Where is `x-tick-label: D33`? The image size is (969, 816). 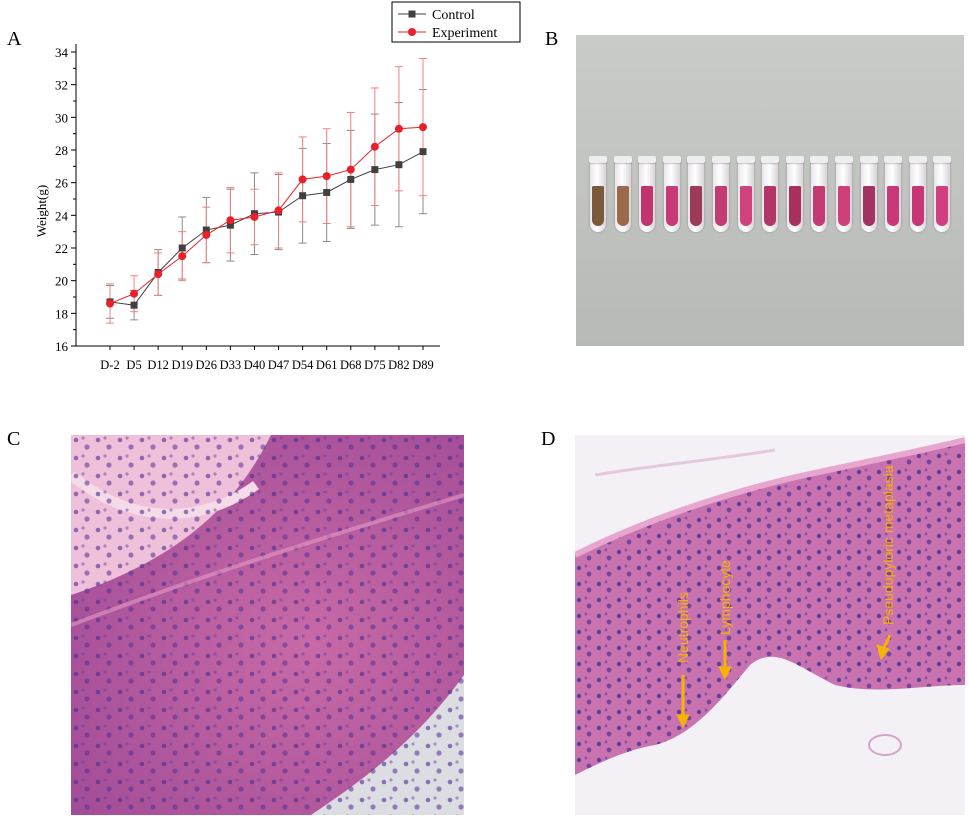 x-tick-label: D33 is located at coordinates (231, 365).